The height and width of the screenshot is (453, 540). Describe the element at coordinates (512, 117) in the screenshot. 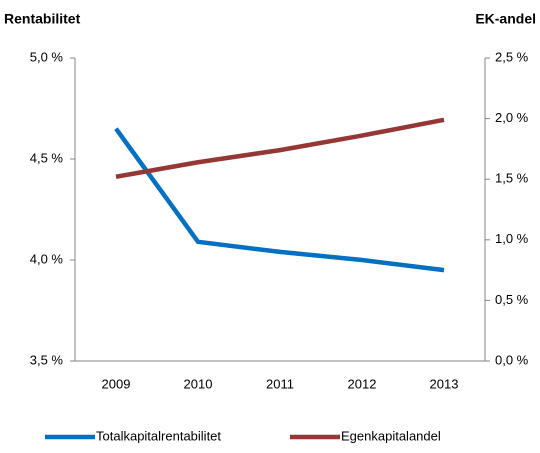

I see `y2-tick-label: 2,0 %` at that location.